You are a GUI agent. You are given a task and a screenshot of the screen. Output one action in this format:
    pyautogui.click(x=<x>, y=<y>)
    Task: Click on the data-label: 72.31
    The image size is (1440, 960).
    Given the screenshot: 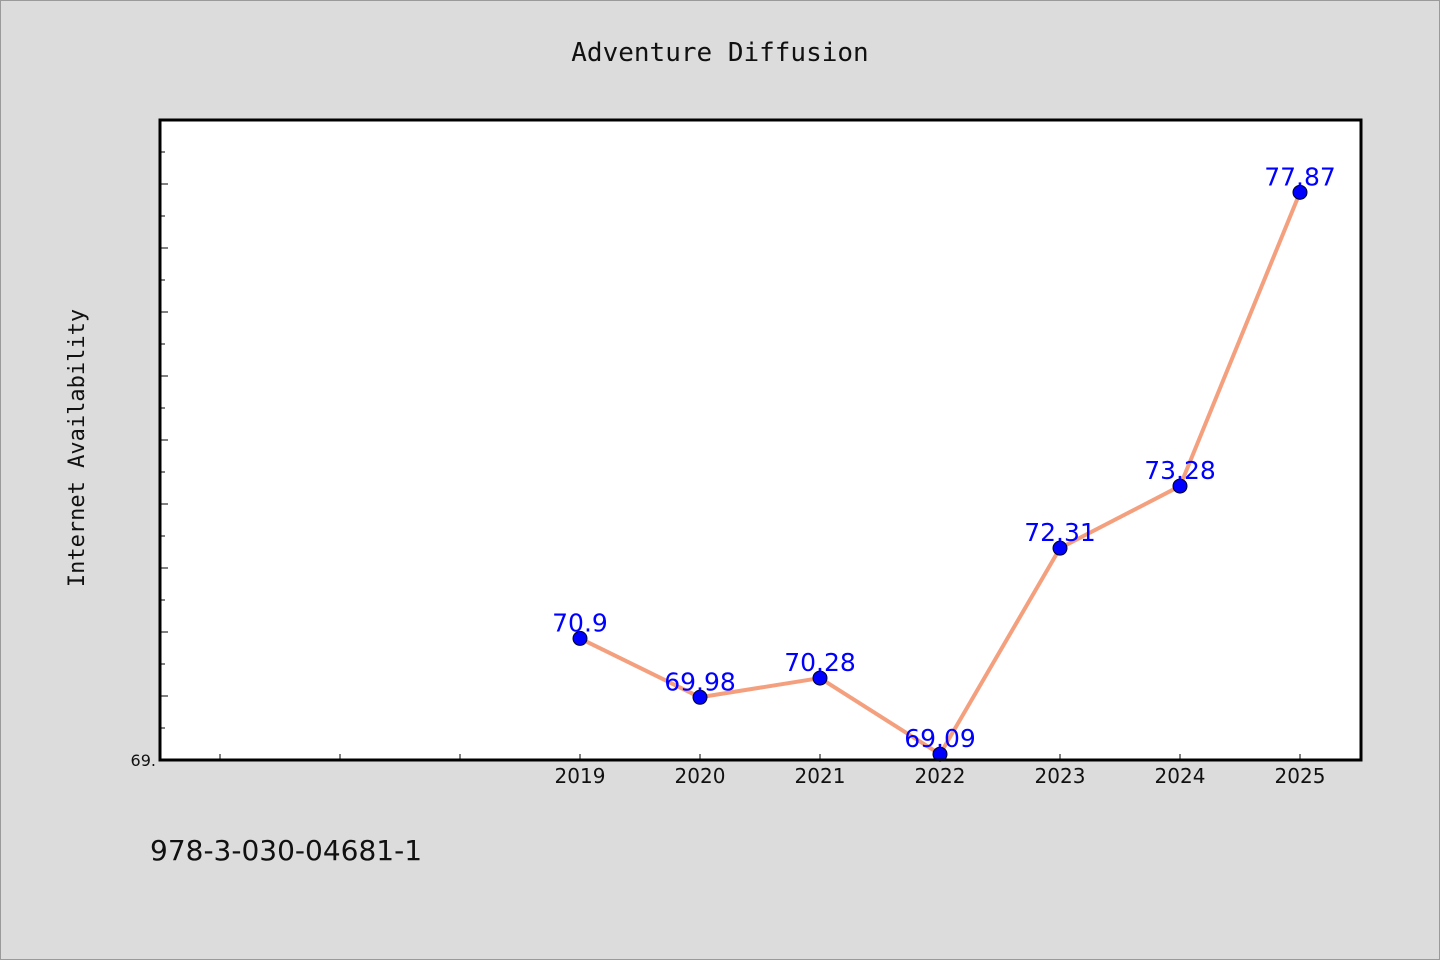 What is the action you would take?
    pyautogui.click(x=1060, y=532)
    